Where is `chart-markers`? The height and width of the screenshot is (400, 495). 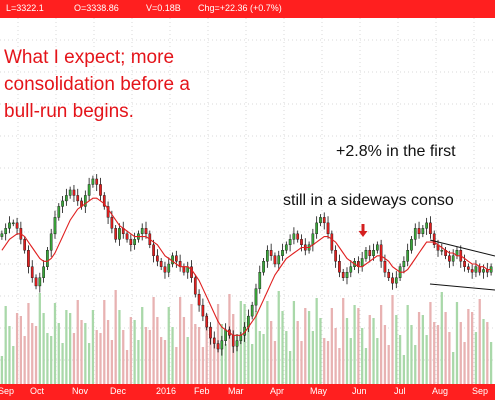 chart-markers is located at coordinates (426, 257).